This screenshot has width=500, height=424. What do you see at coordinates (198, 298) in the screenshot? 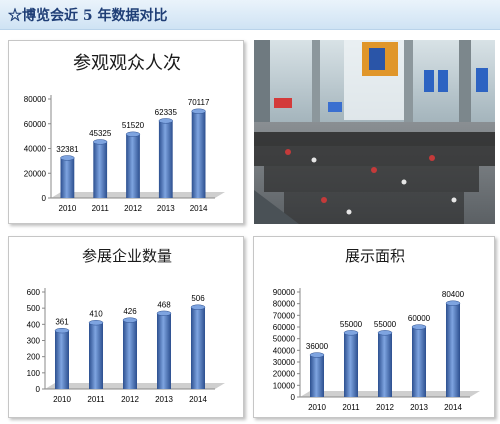
I see `data-label: 506` at bounding box center [198, 298].